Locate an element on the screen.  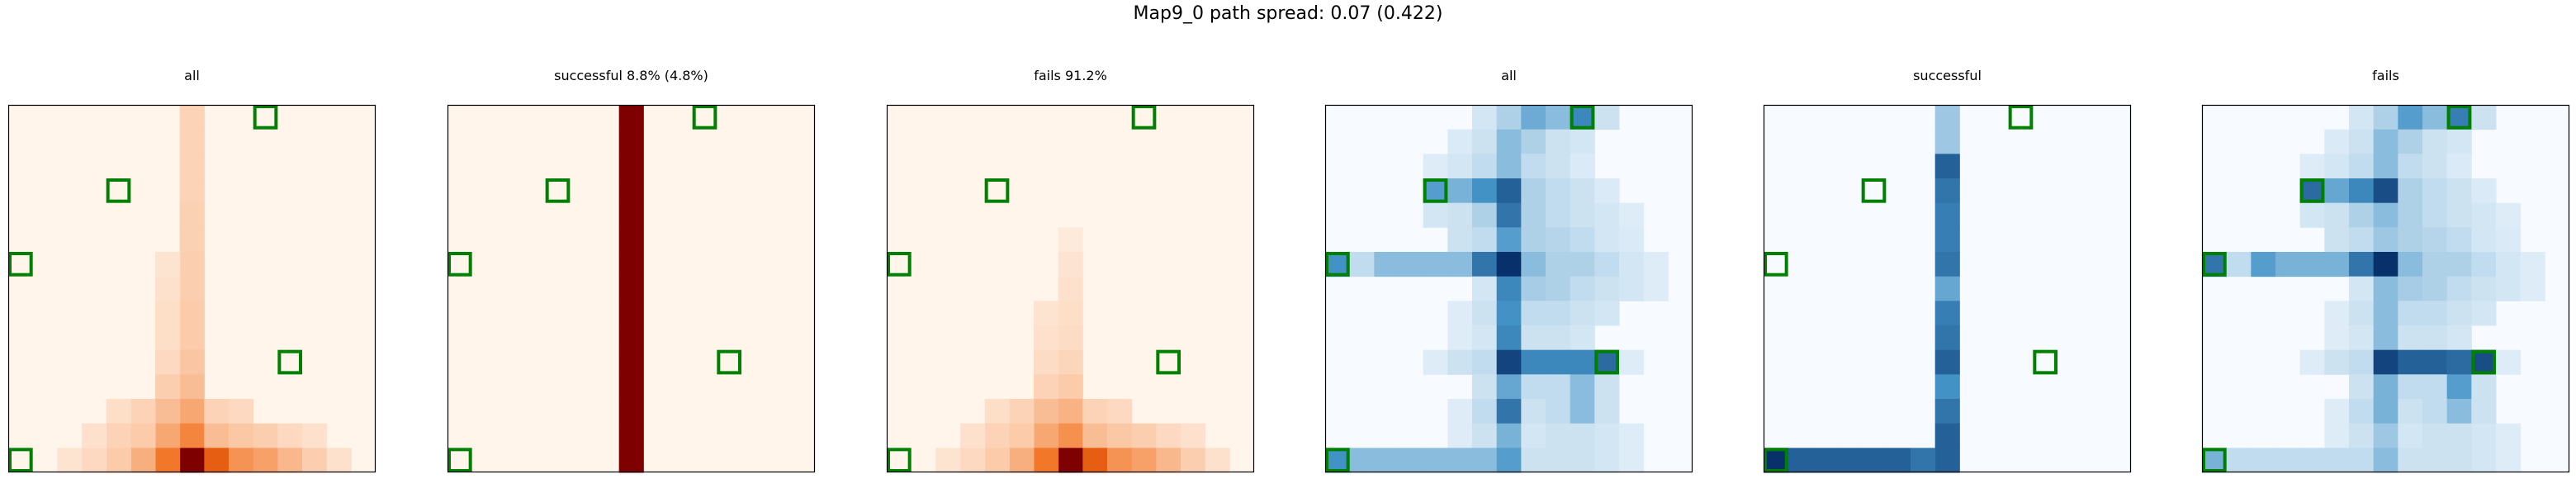
panel-blue-all: all is located at coordinates (1508, 239).